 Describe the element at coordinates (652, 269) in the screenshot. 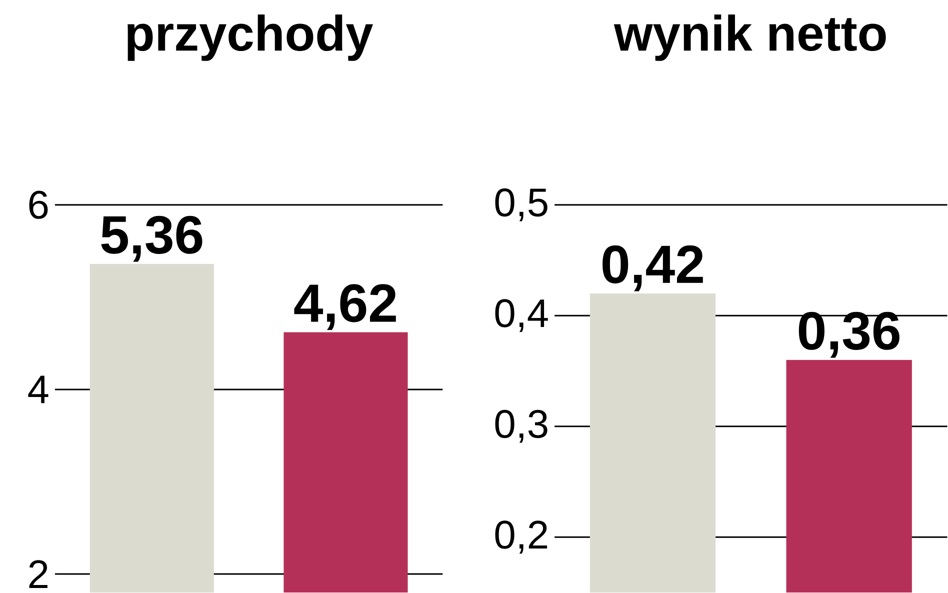

I see `data-label: 0,42` at that location.